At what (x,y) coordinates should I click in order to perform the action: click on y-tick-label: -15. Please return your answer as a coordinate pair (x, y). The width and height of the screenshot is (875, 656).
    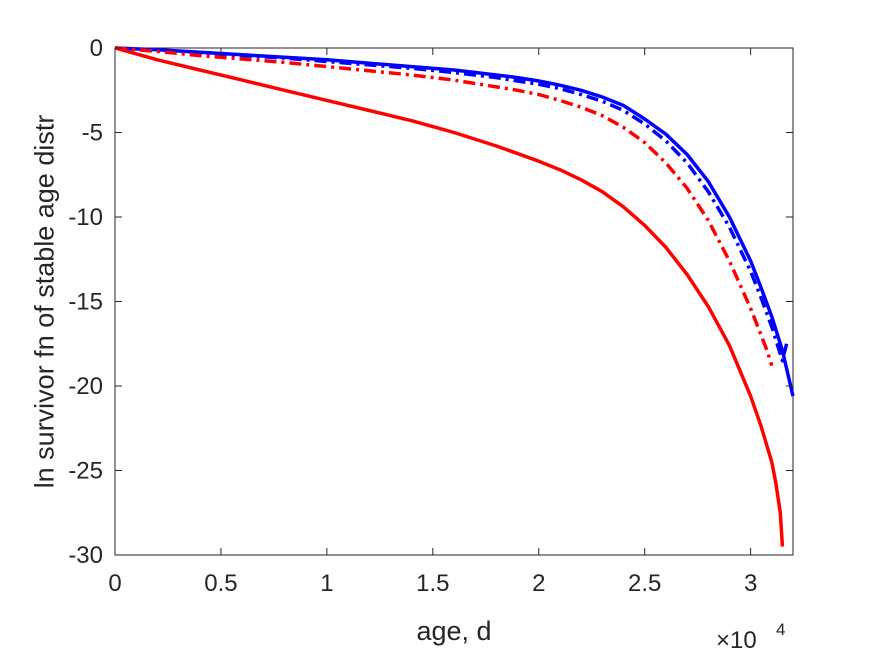
    Looking at the image, I should click on (85, 302).